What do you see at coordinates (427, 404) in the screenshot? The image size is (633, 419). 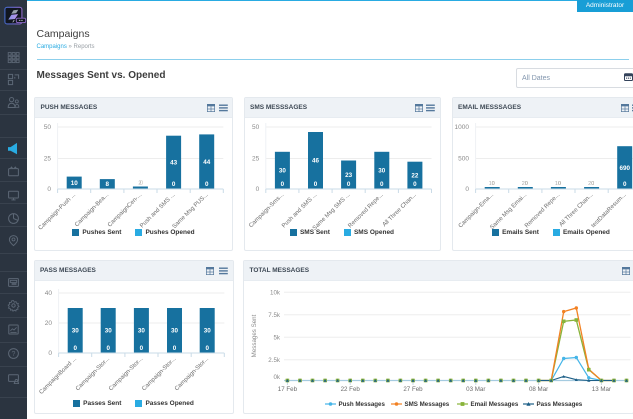 I see `svg-text: SMS Messages` at bounding box center [427, 404].